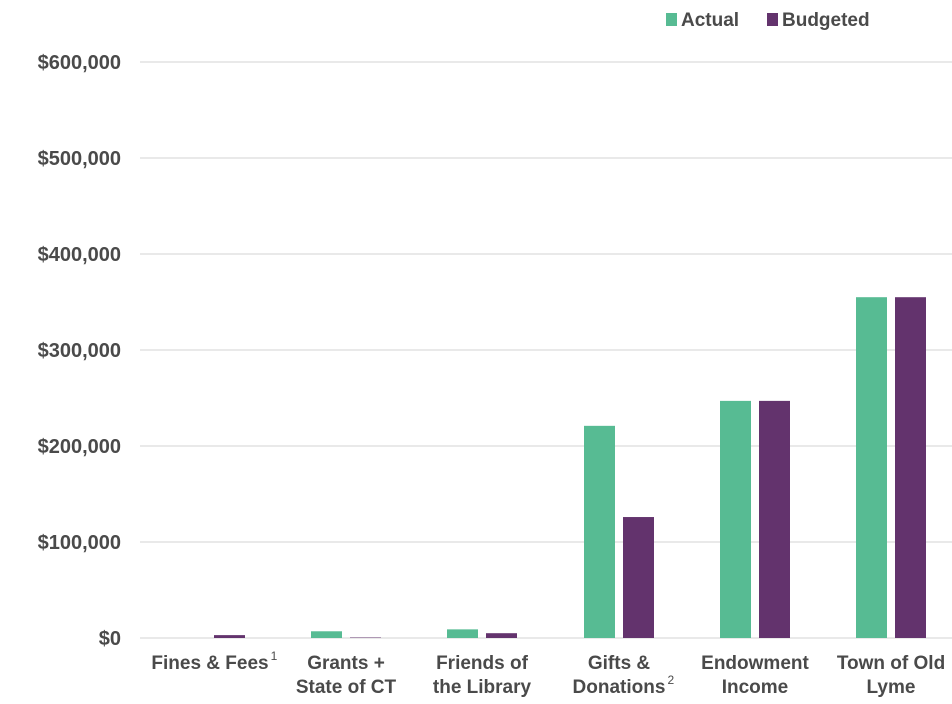  I want to click on legend-item-budgeted: Budgeted, so click(818, 20).